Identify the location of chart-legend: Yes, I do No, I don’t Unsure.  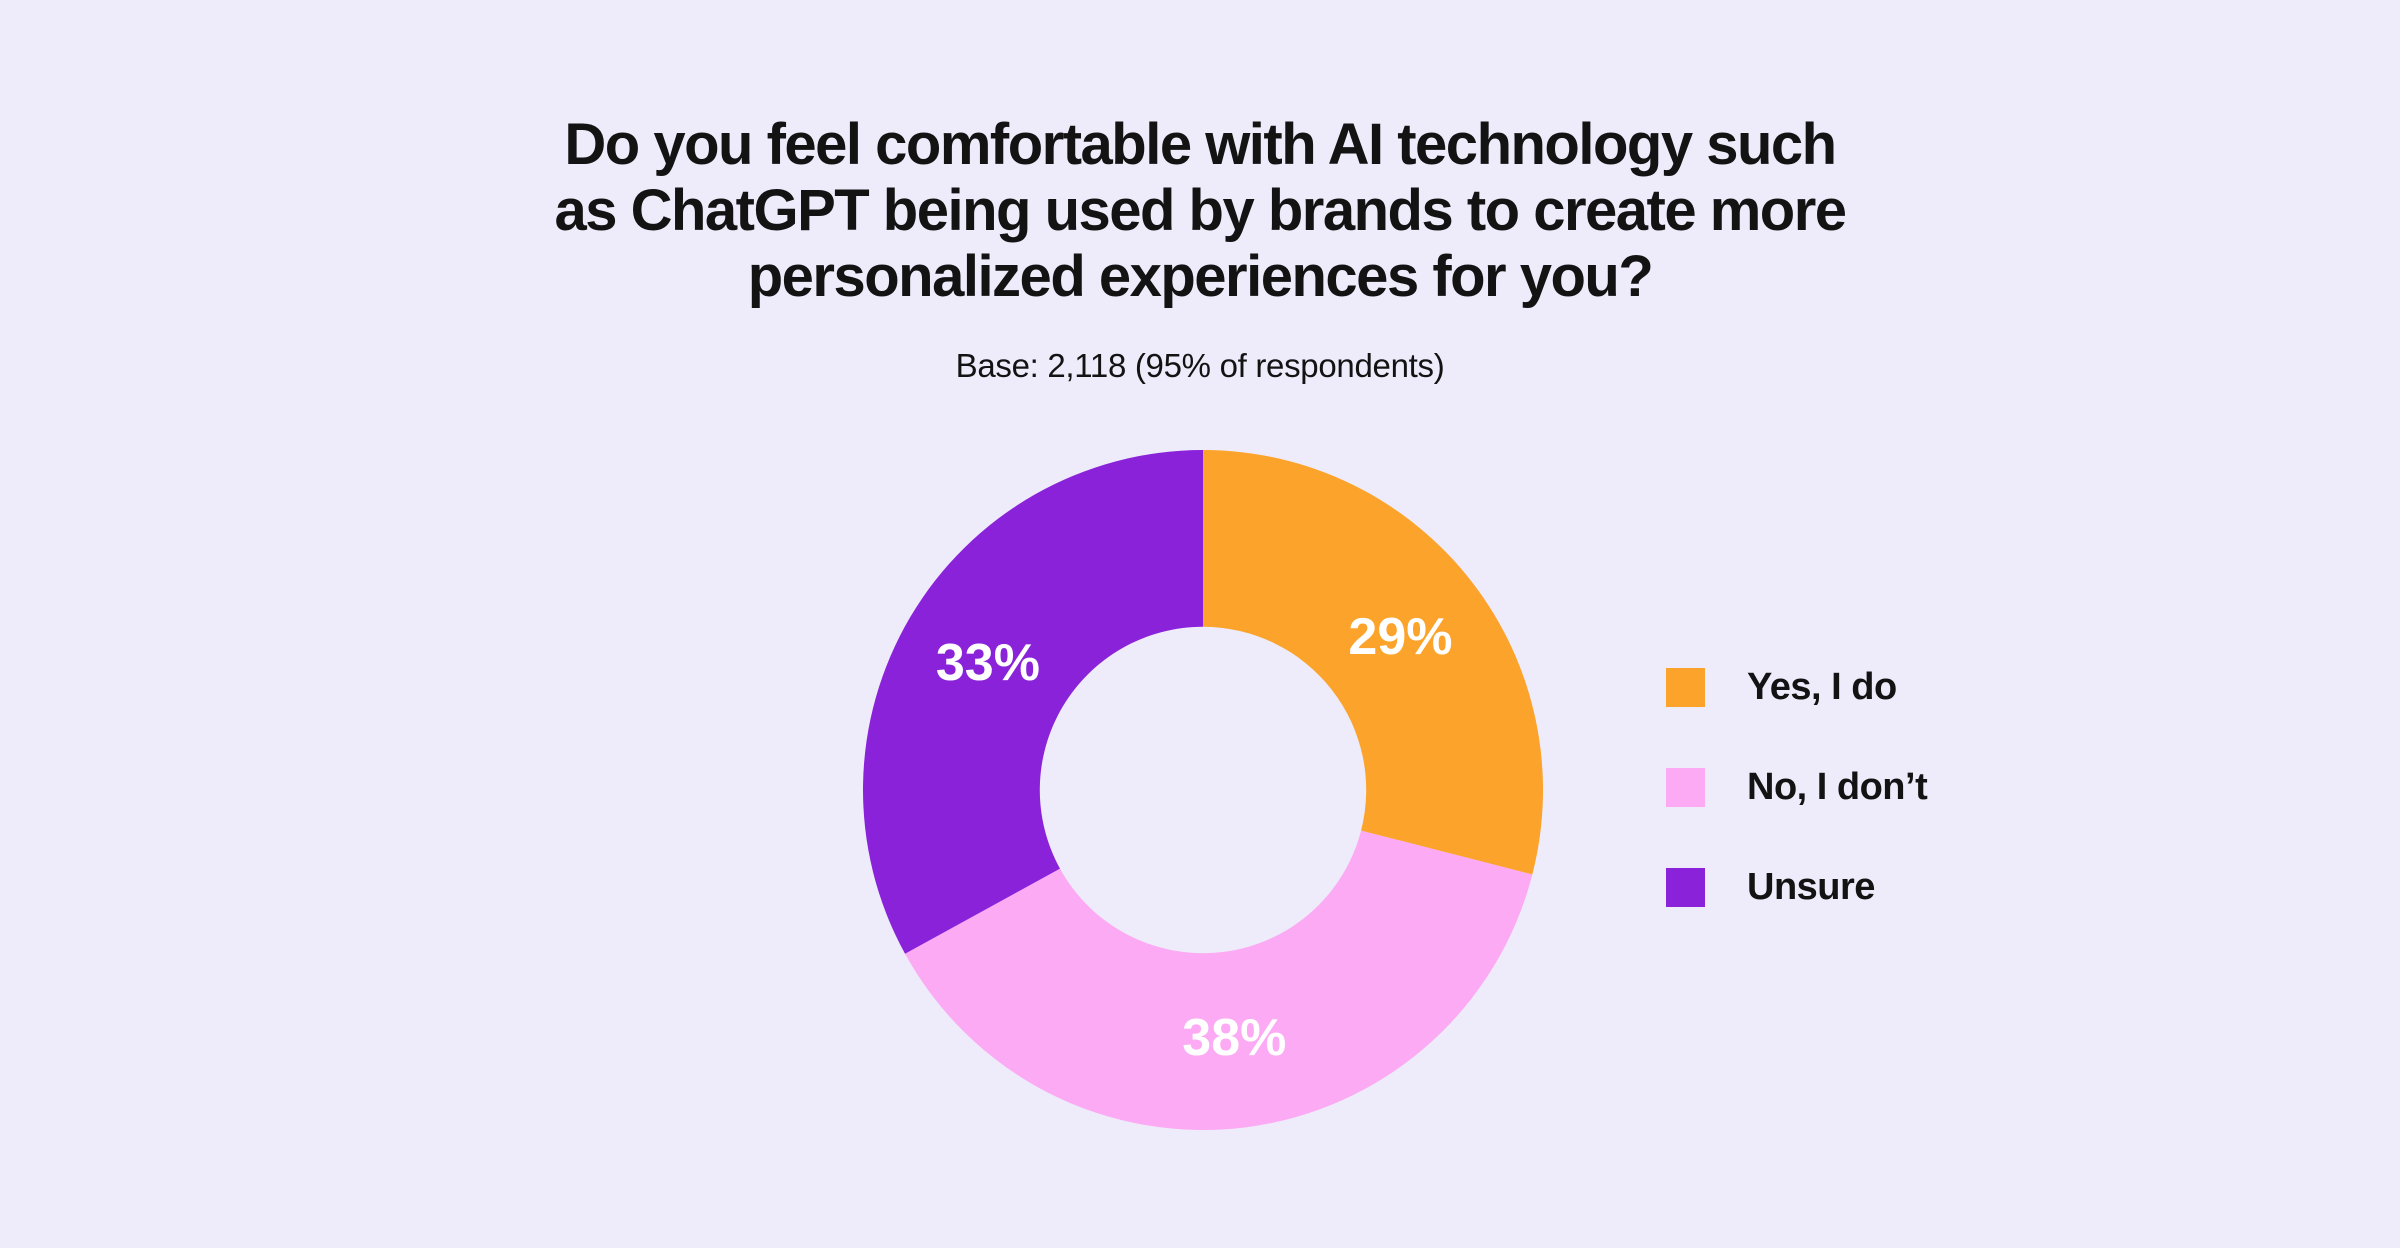
(1797, 787).